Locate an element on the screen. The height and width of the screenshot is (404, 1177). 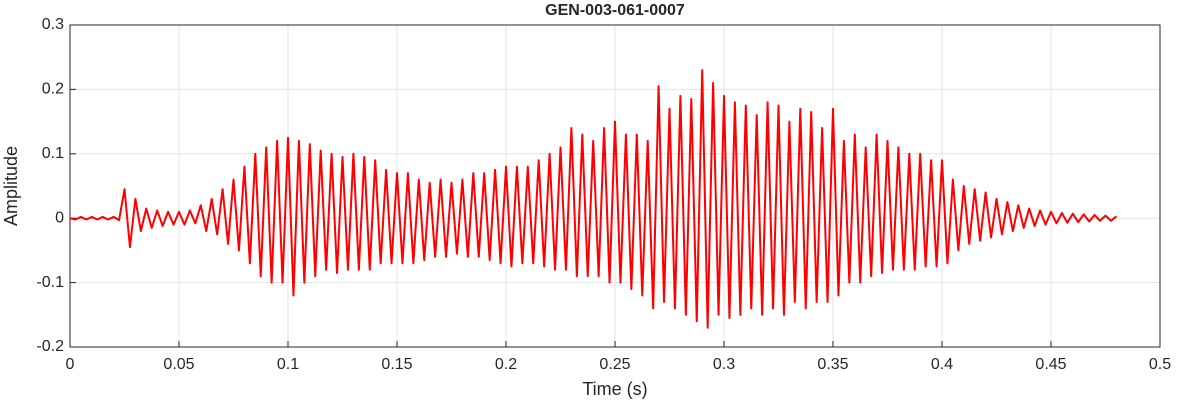
x-tick-label: 0.35 is located at coordinates (832, 364).